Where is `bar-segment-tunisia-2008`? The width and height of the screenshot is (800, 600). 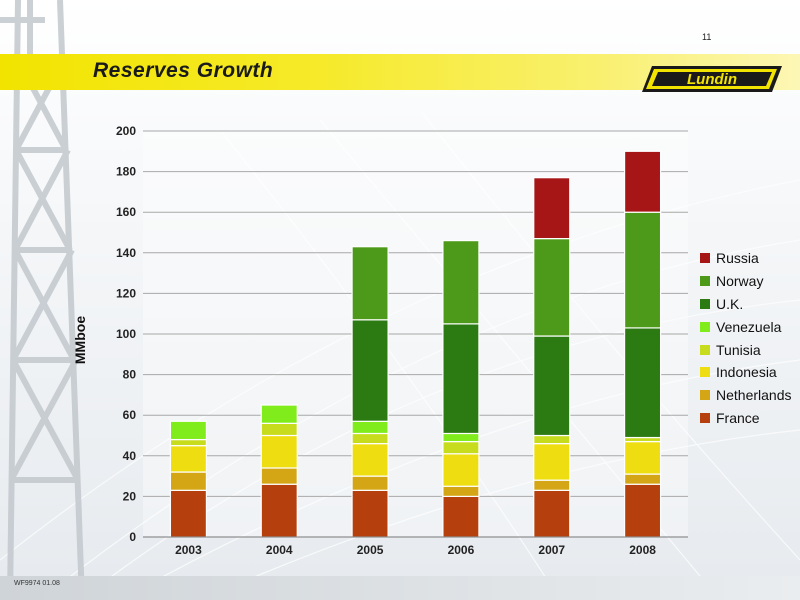 bar-segment-tunisia-2008 is located at coordinates (642, 439).